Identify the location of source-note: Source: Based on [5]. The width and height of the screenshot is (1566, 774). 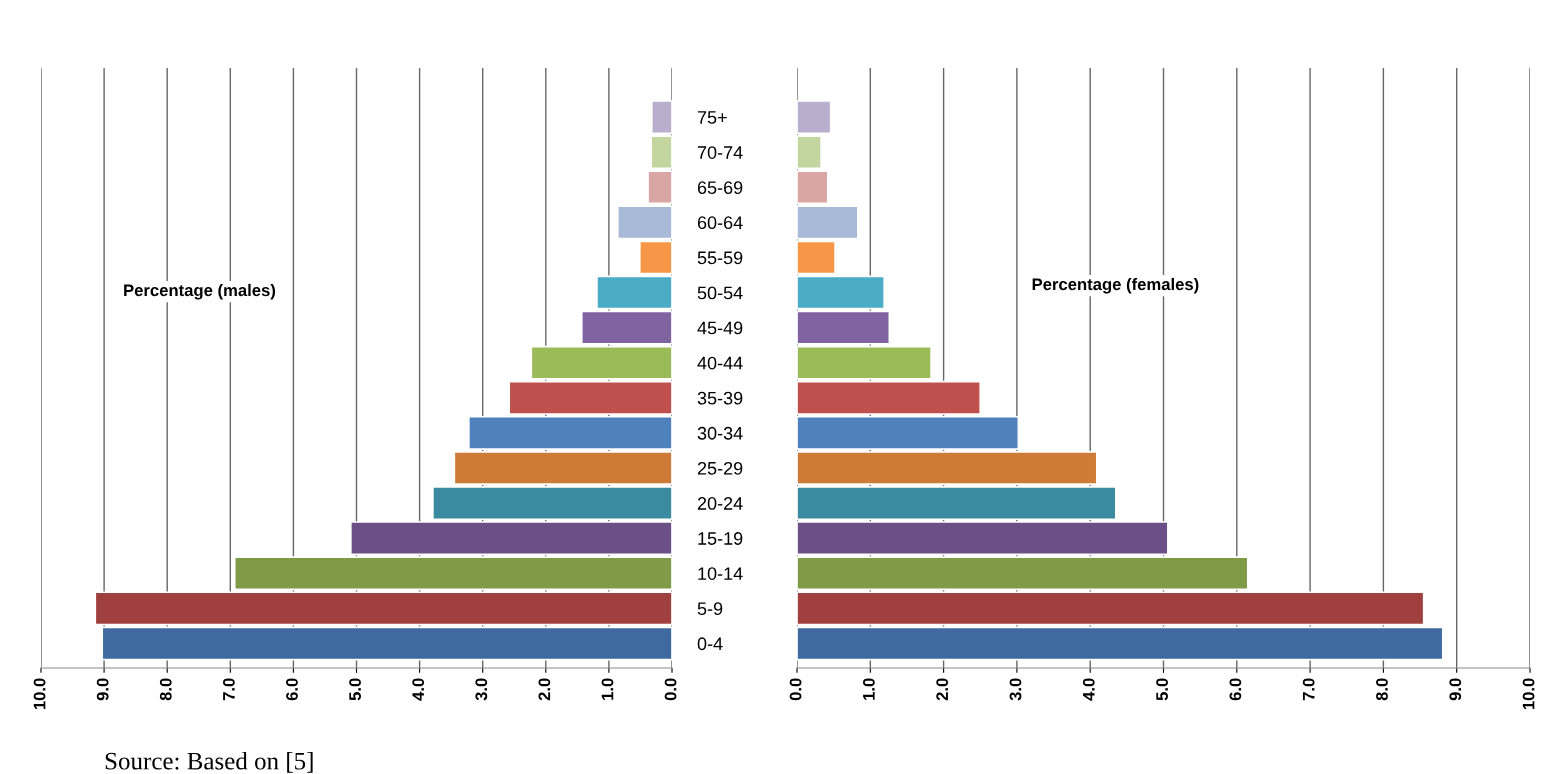
(209, 762).